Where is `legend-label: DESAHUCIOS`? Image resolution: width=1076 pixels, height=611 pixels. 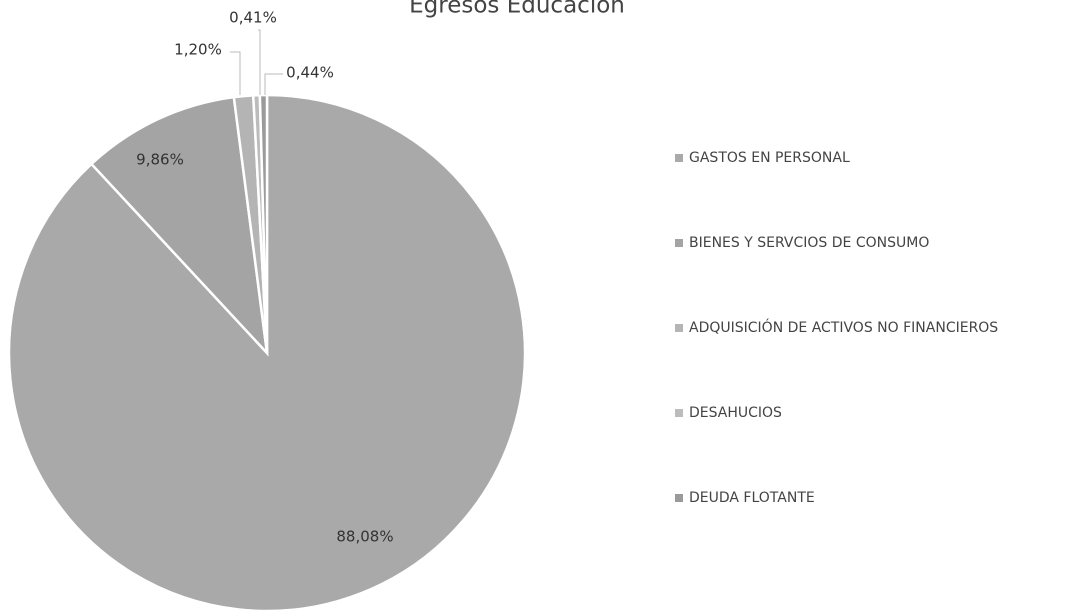
legend-label: DESAHUCIOS is located at coordinates (735, 413).